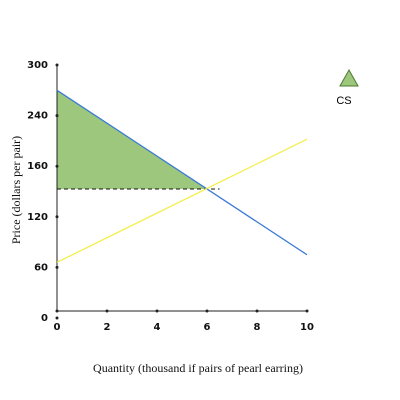 This screenshot has height=400, width=400. What do you see at coordinates (44, 318) in the screenshot?
I see `y-tick-label: 0` at bounding box center [44, 318].